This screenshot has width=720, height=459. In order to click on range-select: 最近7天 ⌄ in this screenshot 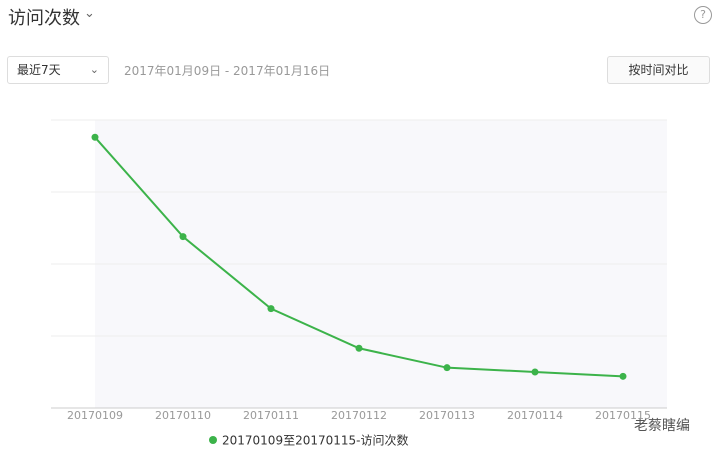, I will do `click(58, 70)`.